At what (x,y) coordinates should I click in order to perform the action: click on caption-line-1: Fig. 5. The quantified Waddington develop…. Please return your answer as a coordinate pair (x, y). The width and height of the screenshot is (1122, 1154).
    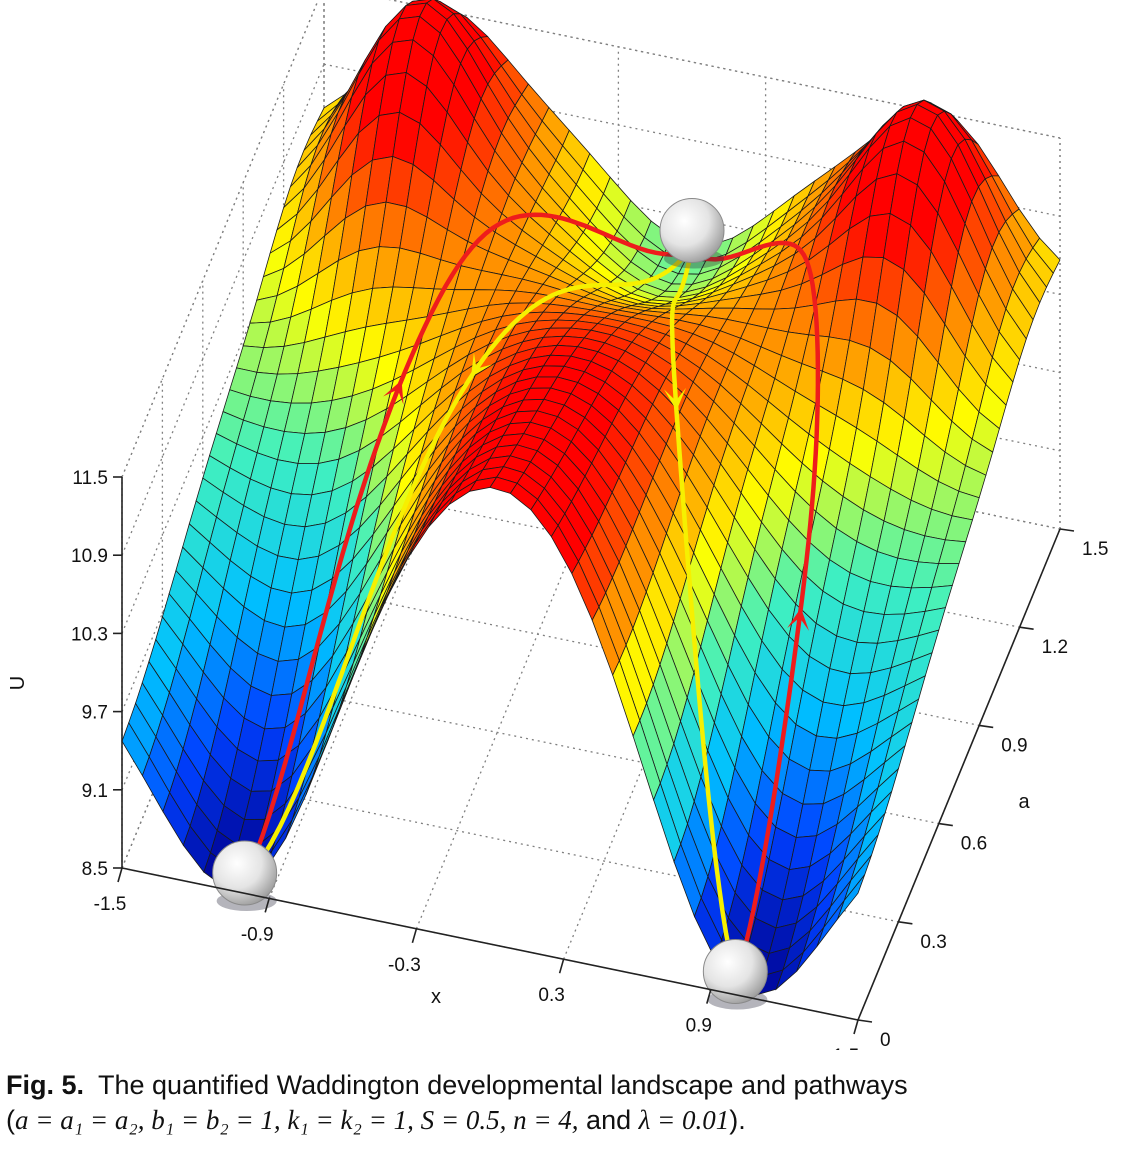
    Looking at the image, I should click on (561, 1085).